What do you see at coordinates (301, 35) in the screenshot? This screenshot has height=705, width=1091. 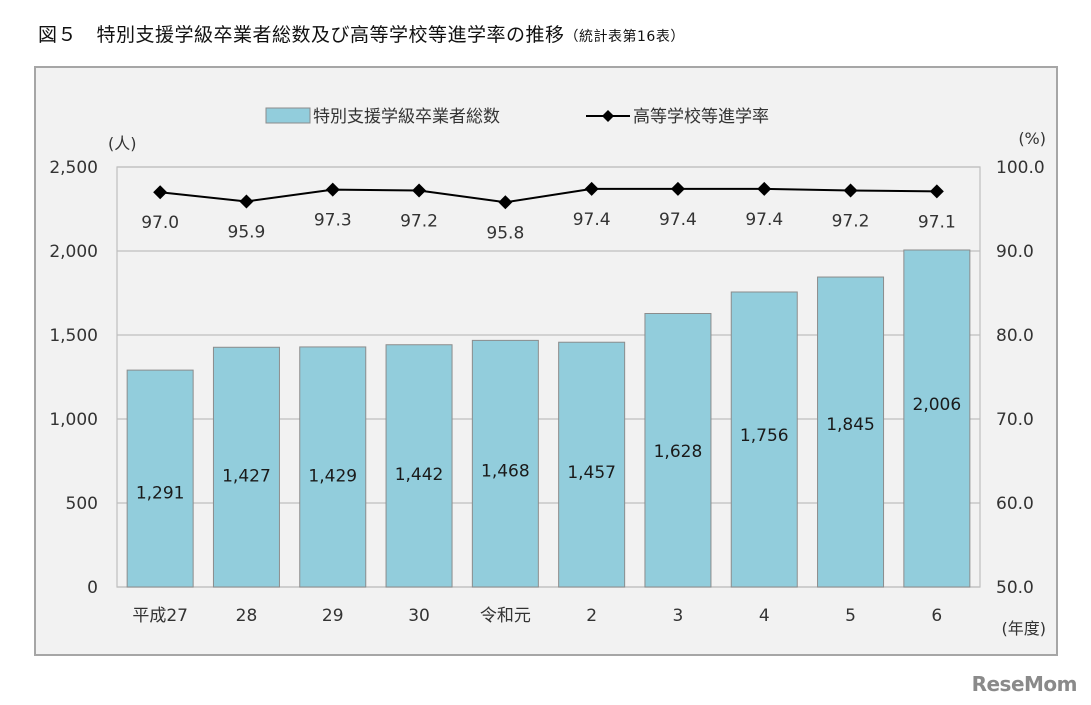 I see `figure-title-main: 図５ 特別支援学級卒業者総数及び高等学校等進学率の推移` at bounding box center [301, 35].